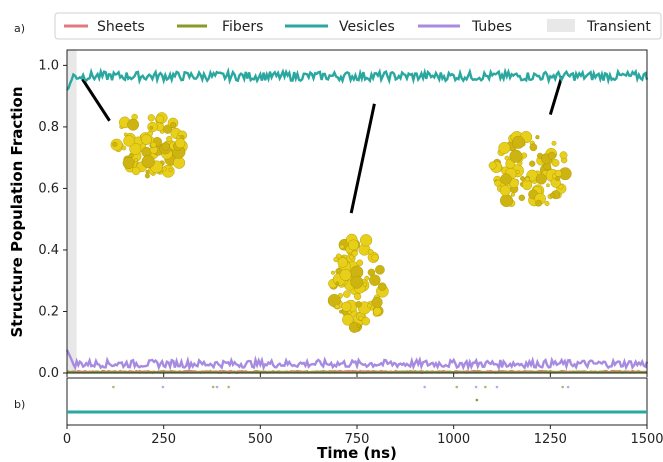 The image size is (663, 462). What do you see at coordinates (357, 453) in the screenshot?
I see `x-axis-label: Time (ns)` at bounding box center [357, 453].